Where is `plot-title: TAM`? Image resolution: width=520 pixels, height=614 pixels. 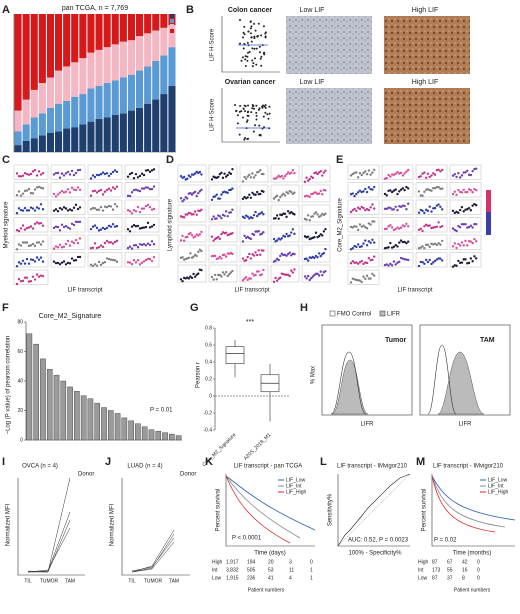 plot-title: TAM is located at coordinates (487, 340).